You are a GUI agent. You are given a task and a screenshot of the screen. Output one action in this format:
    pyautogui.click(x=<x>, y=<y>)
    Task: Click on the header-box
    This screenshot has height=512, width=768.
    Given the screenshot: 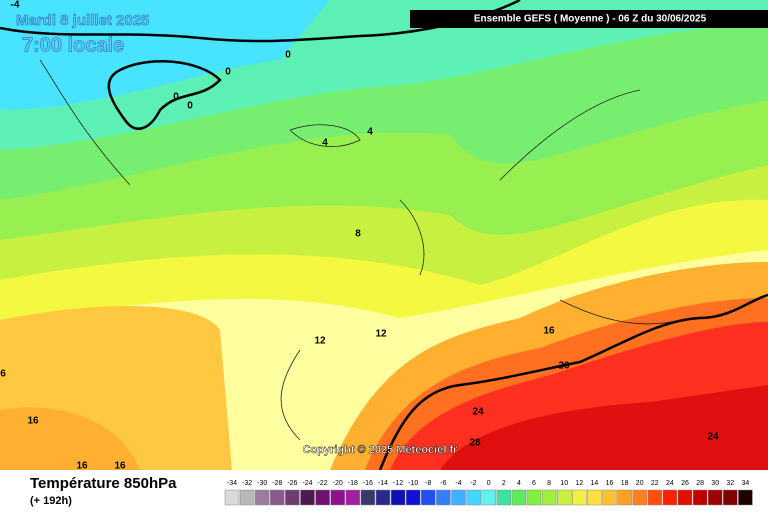 What is the action you would take?
    pyautogui.click(x=589, y=19)
    